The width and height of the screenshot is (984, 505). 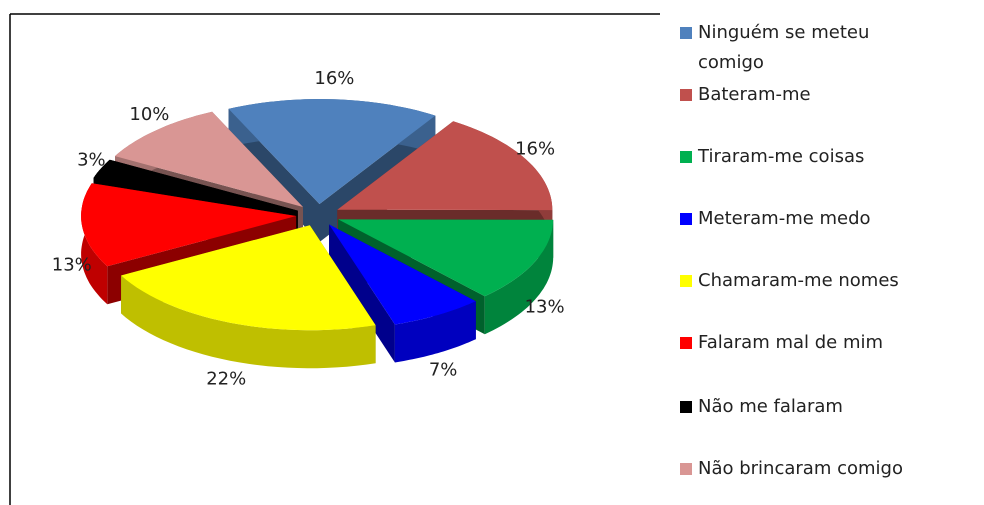 I want to click on legend-item: Bateram-me, so click(x=745, y=95).